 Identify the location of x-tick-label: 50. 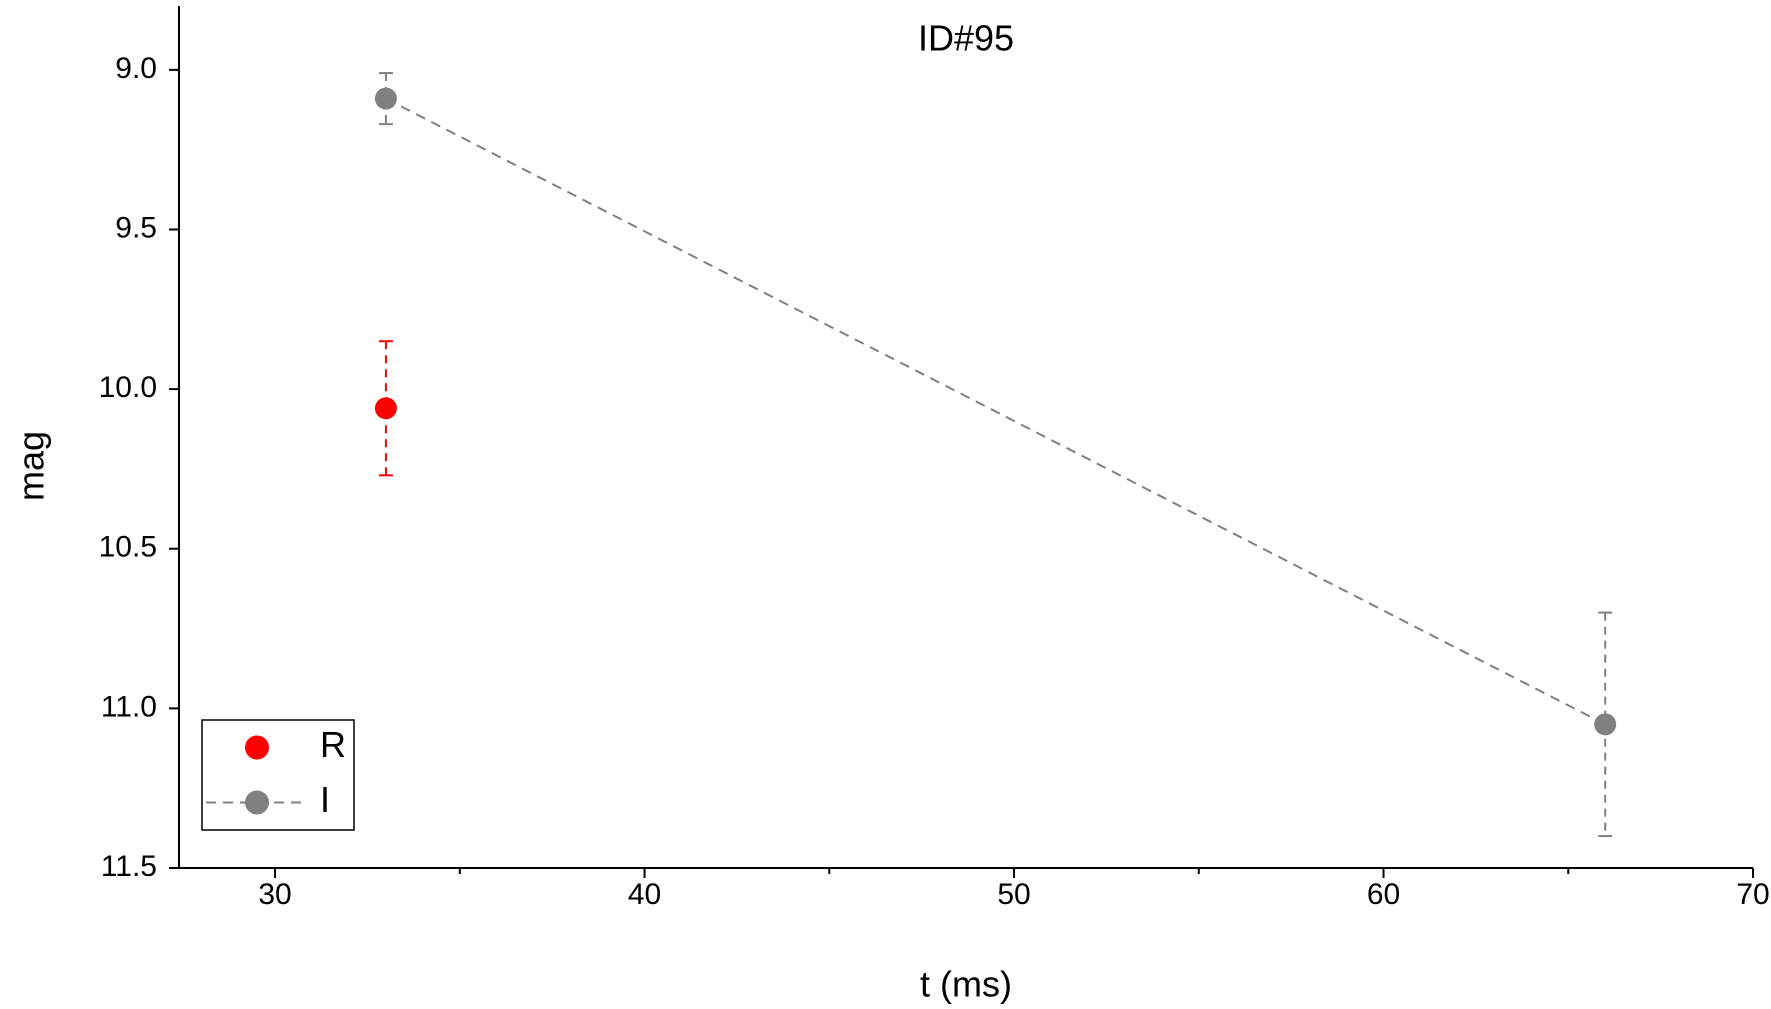
(1013, 894).